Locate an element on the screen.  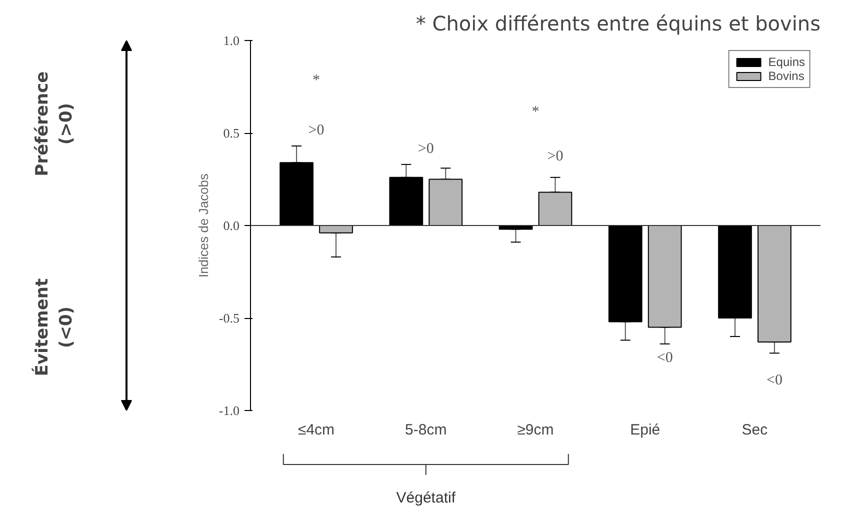
legend-label: Bovins is located at coordinates (786, 76).